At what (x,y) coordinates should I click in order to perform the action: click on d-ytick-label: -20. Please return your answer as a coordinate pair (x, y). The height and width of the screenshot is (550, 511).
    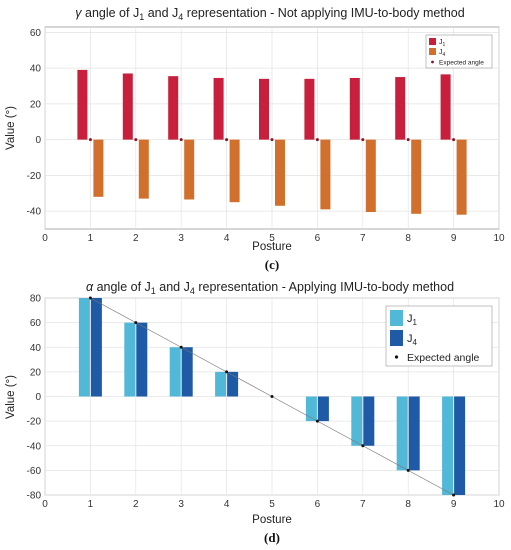
    Looking at the image, I should click on (34, 422).